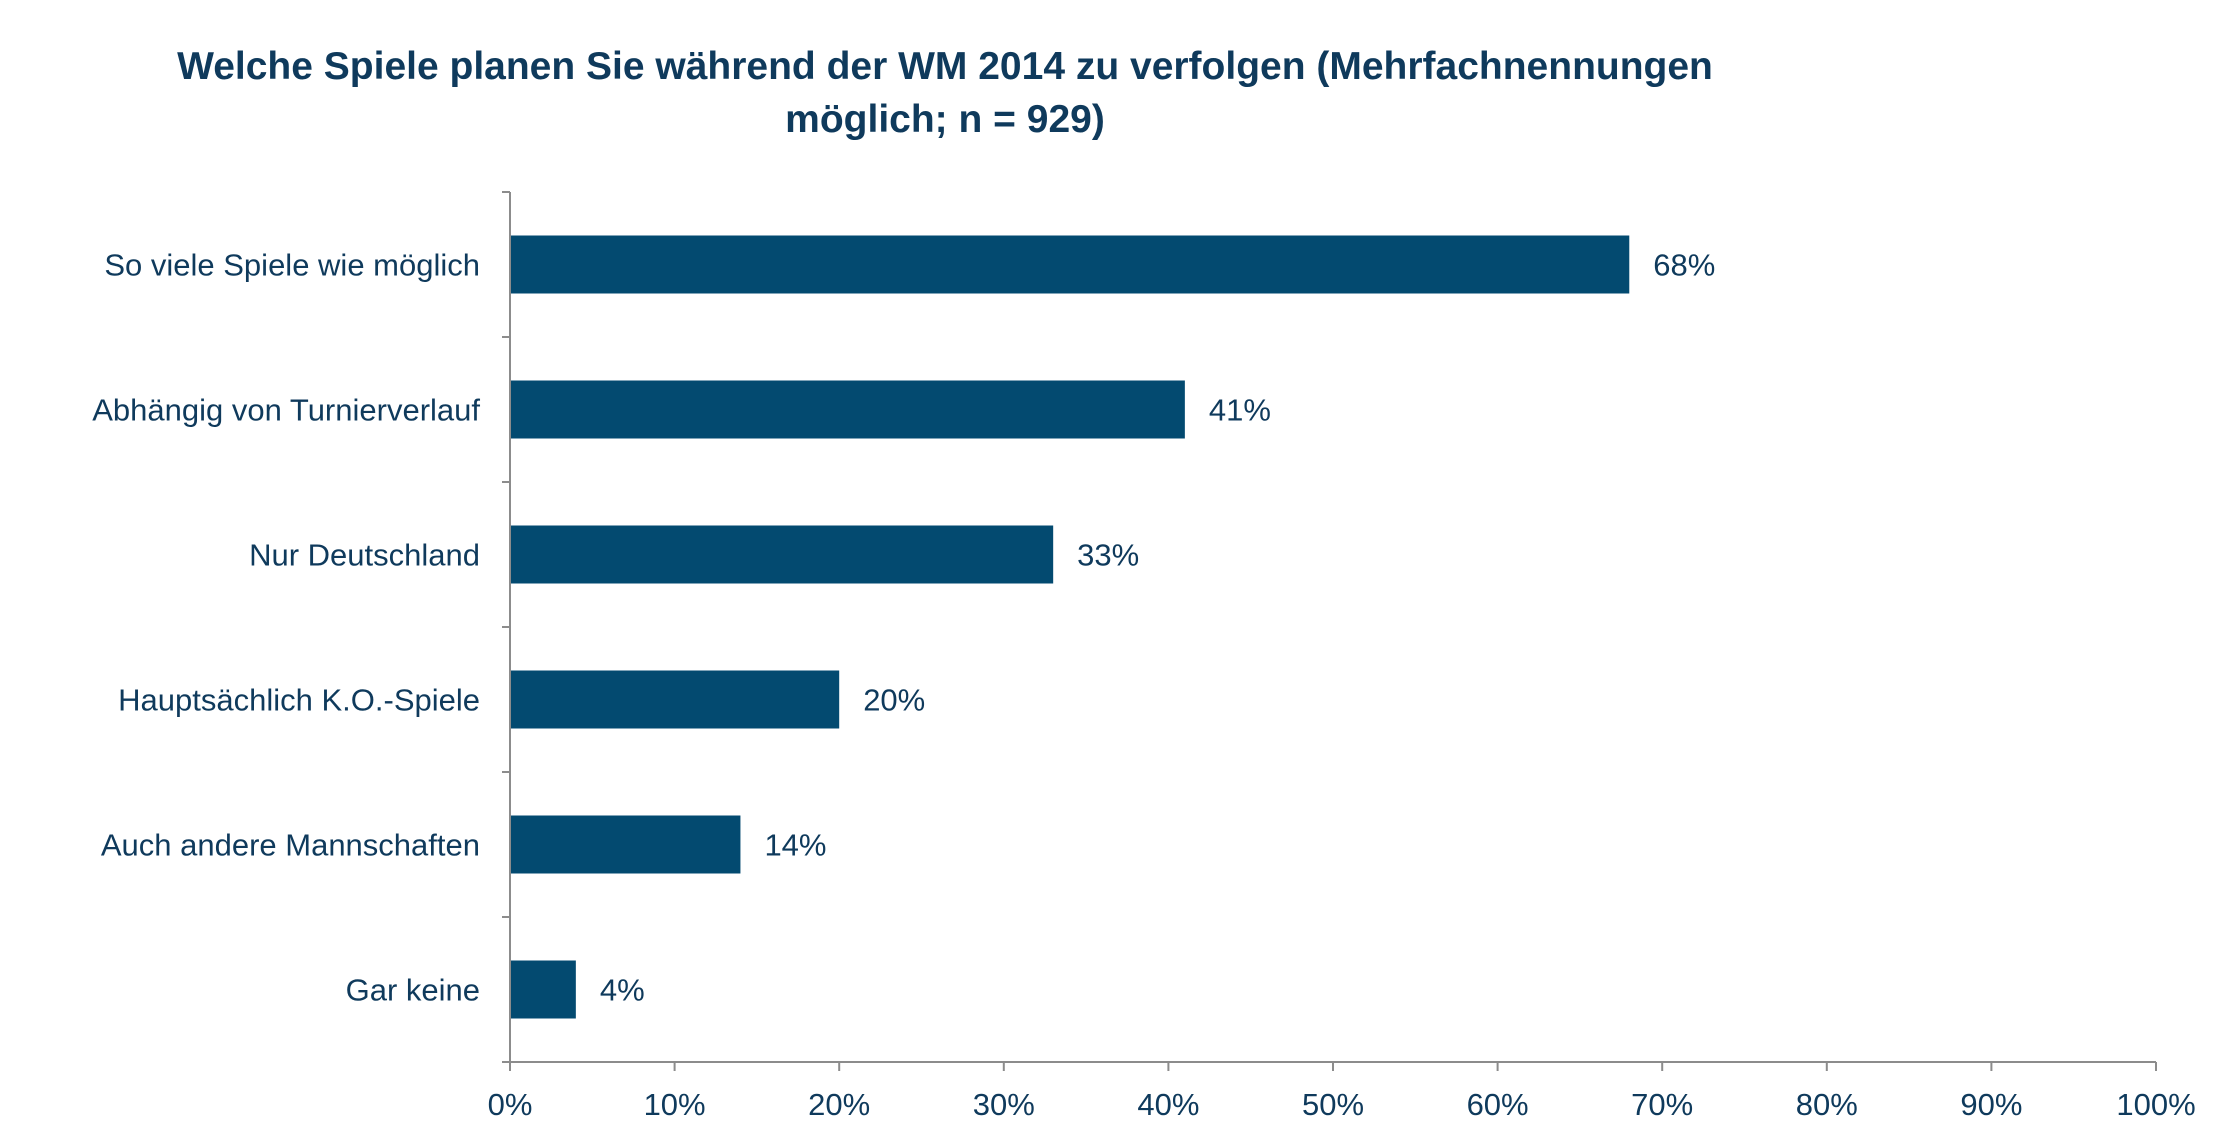  Describe the element at coordinates (286, 410) in the screenshot. I see `category-label: Abhängig von Turnierverlauf` at that location.